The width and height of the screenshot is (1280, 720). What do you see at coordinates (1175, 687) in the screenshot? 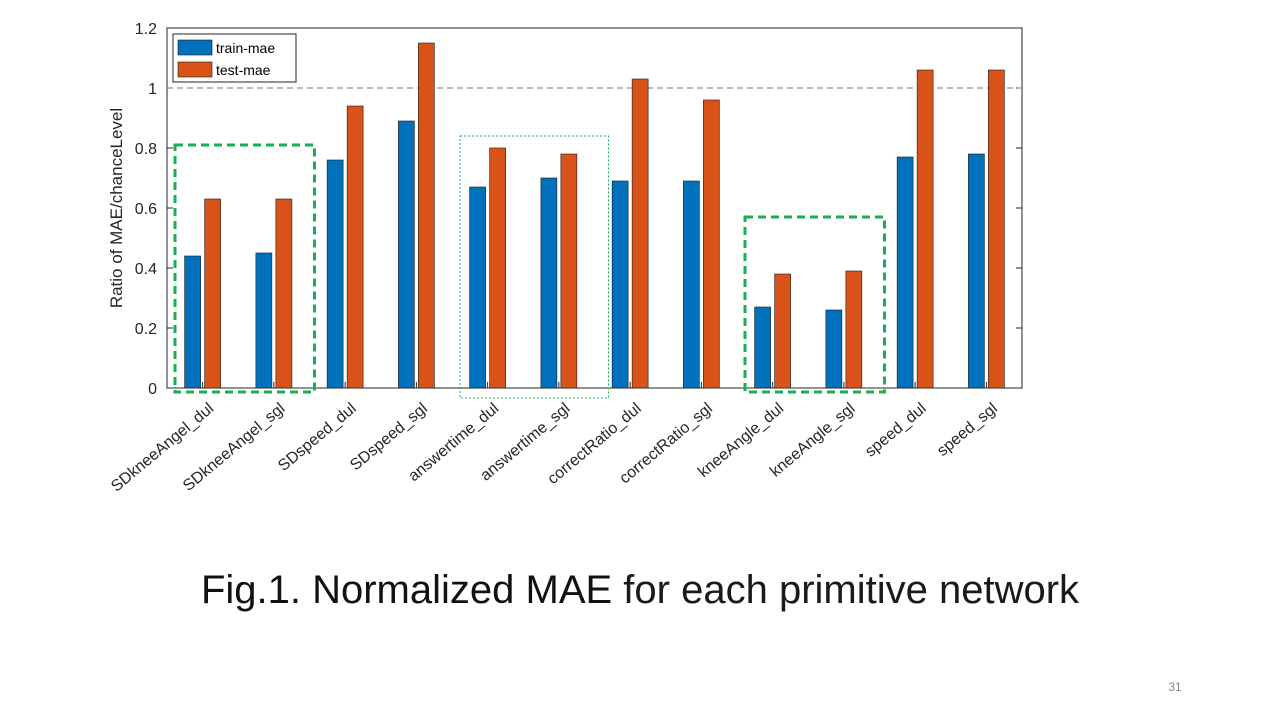
I see `page-number: 31` at bounding box center [1175, 687].